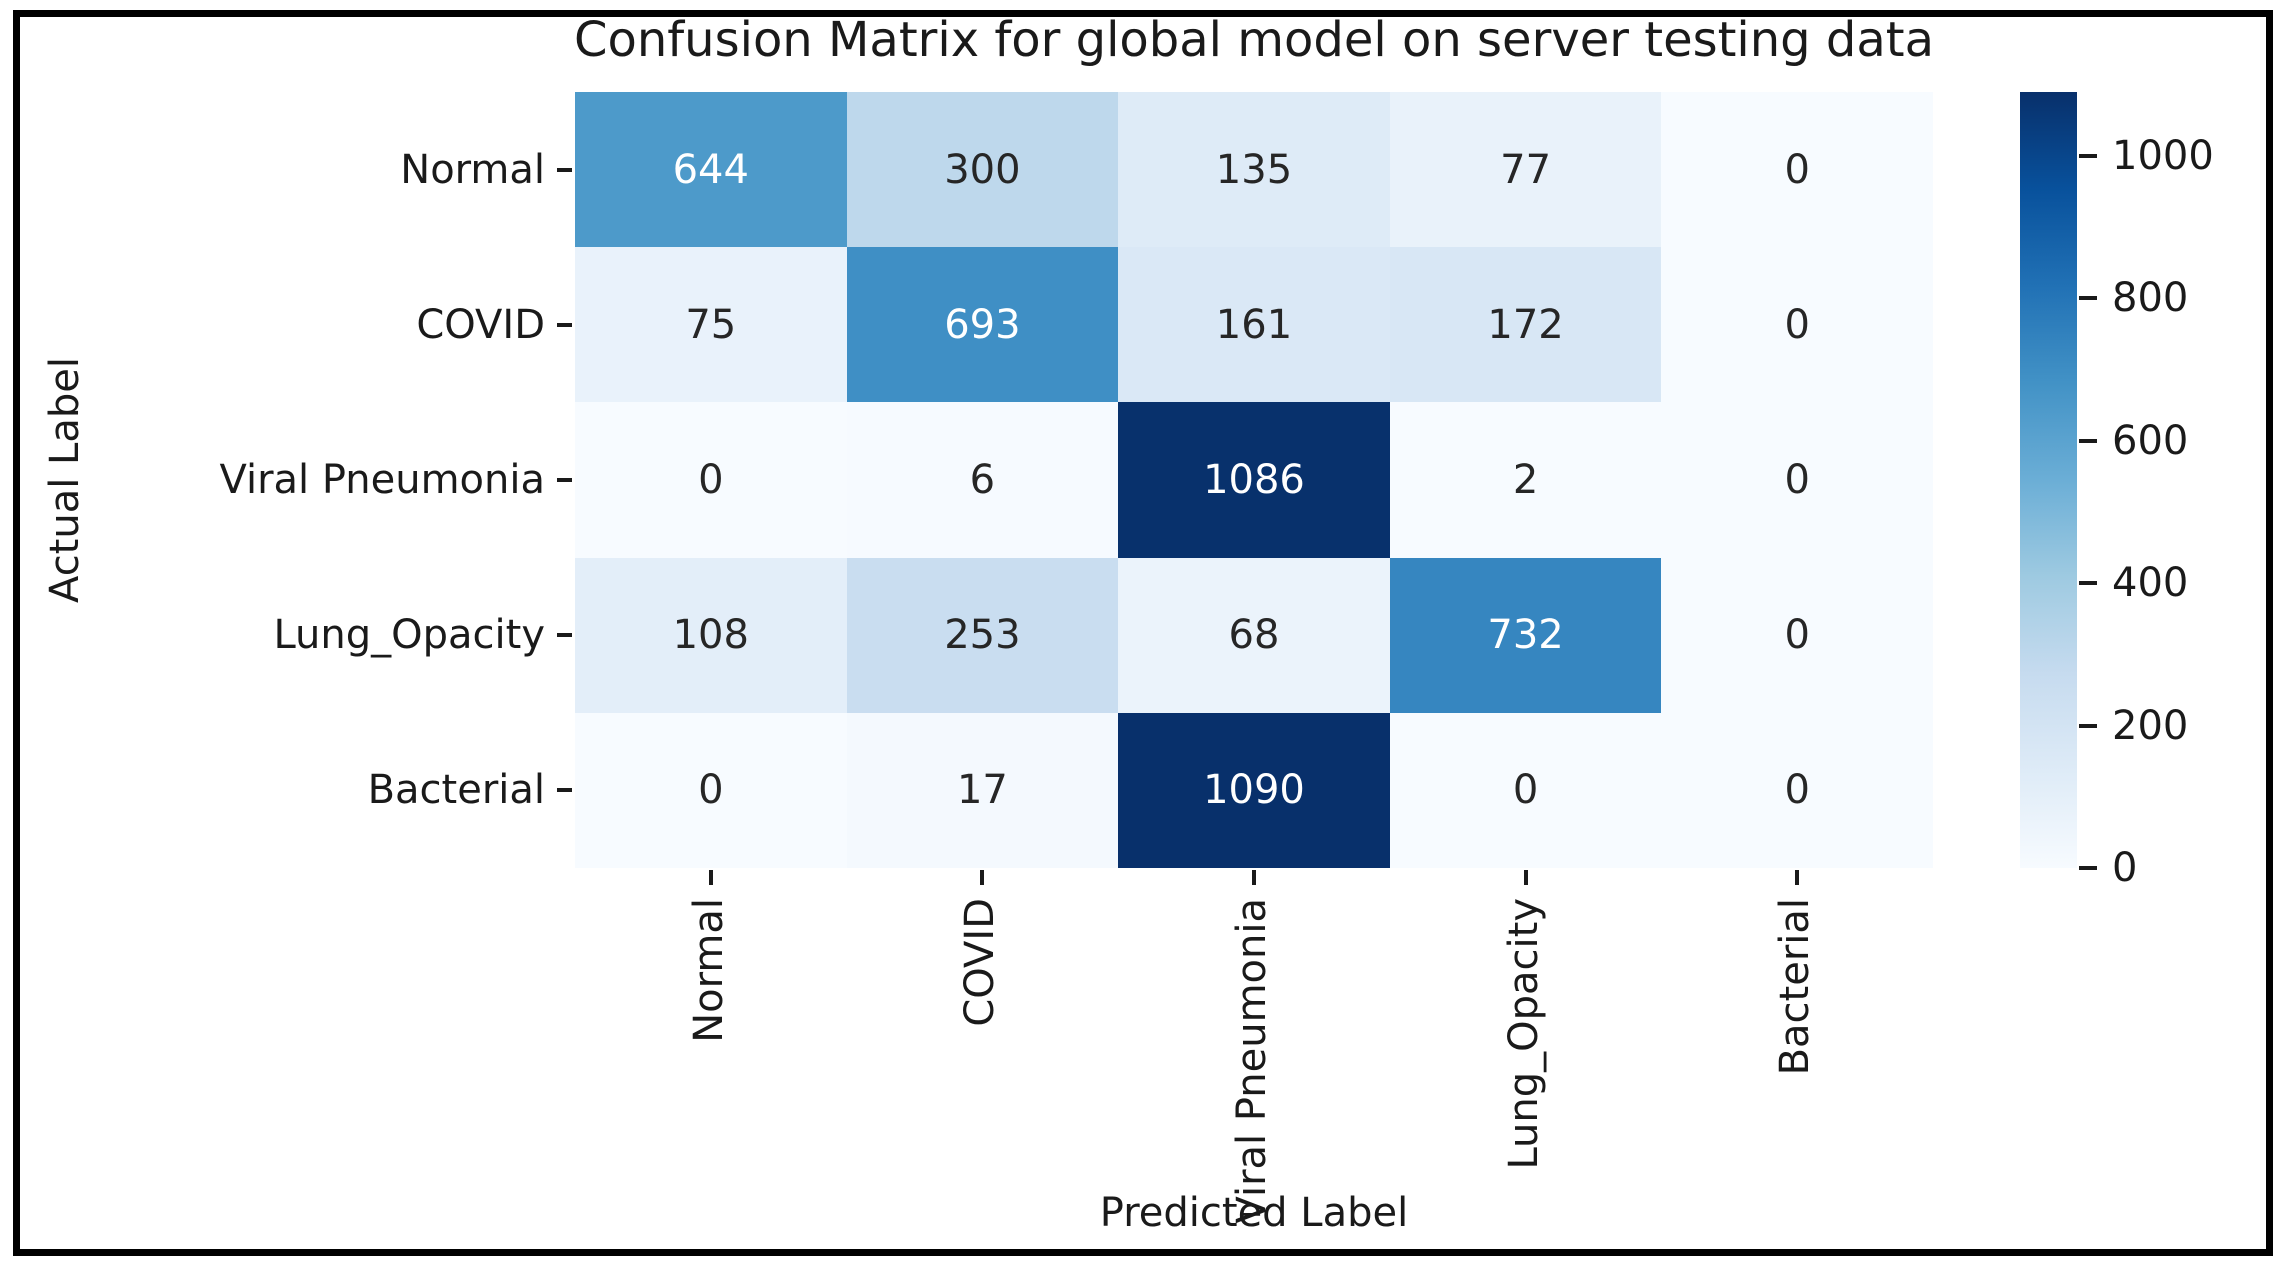  What do you see at coordinates (1523, 1034) in the screenshot?
I see `x-tick-label-lung-opacity: Lung_Opacity` at bounding box center [1523, 1034].